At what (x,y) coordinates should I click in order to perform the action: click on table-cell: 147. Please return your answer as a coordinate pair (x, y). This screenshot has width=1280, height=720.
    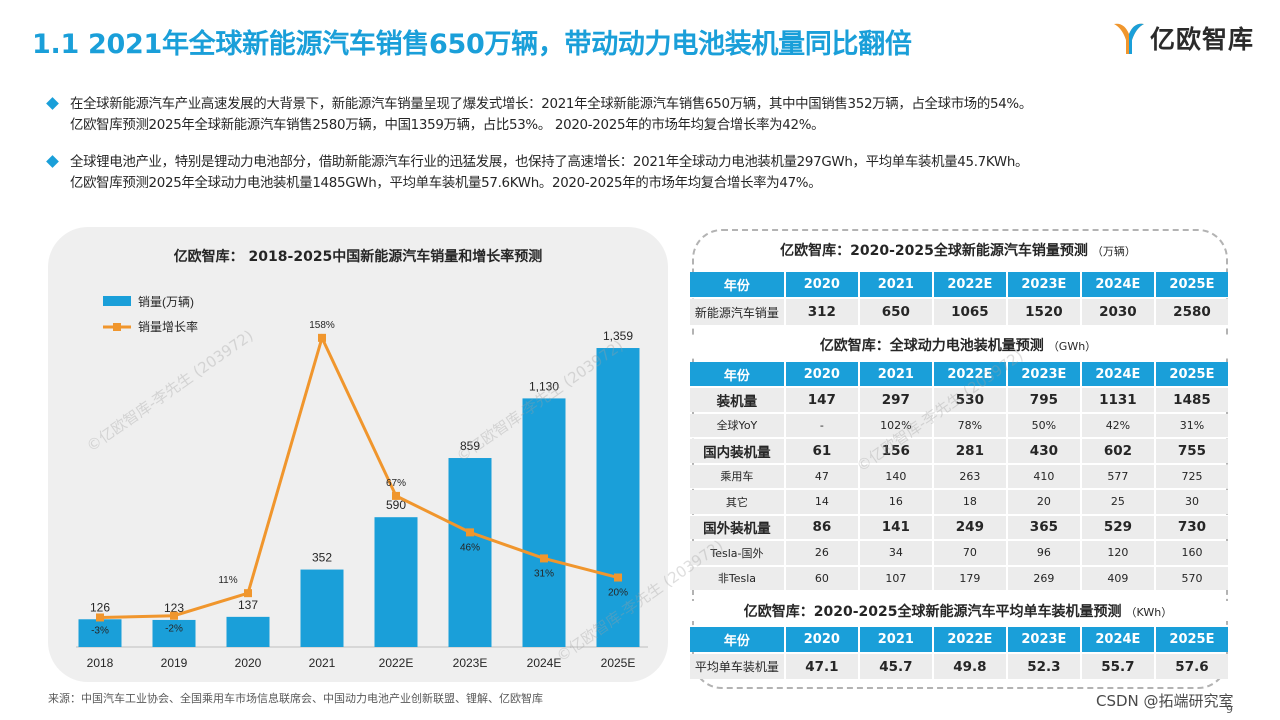
    Looking at the image, I should click on (821, 400).